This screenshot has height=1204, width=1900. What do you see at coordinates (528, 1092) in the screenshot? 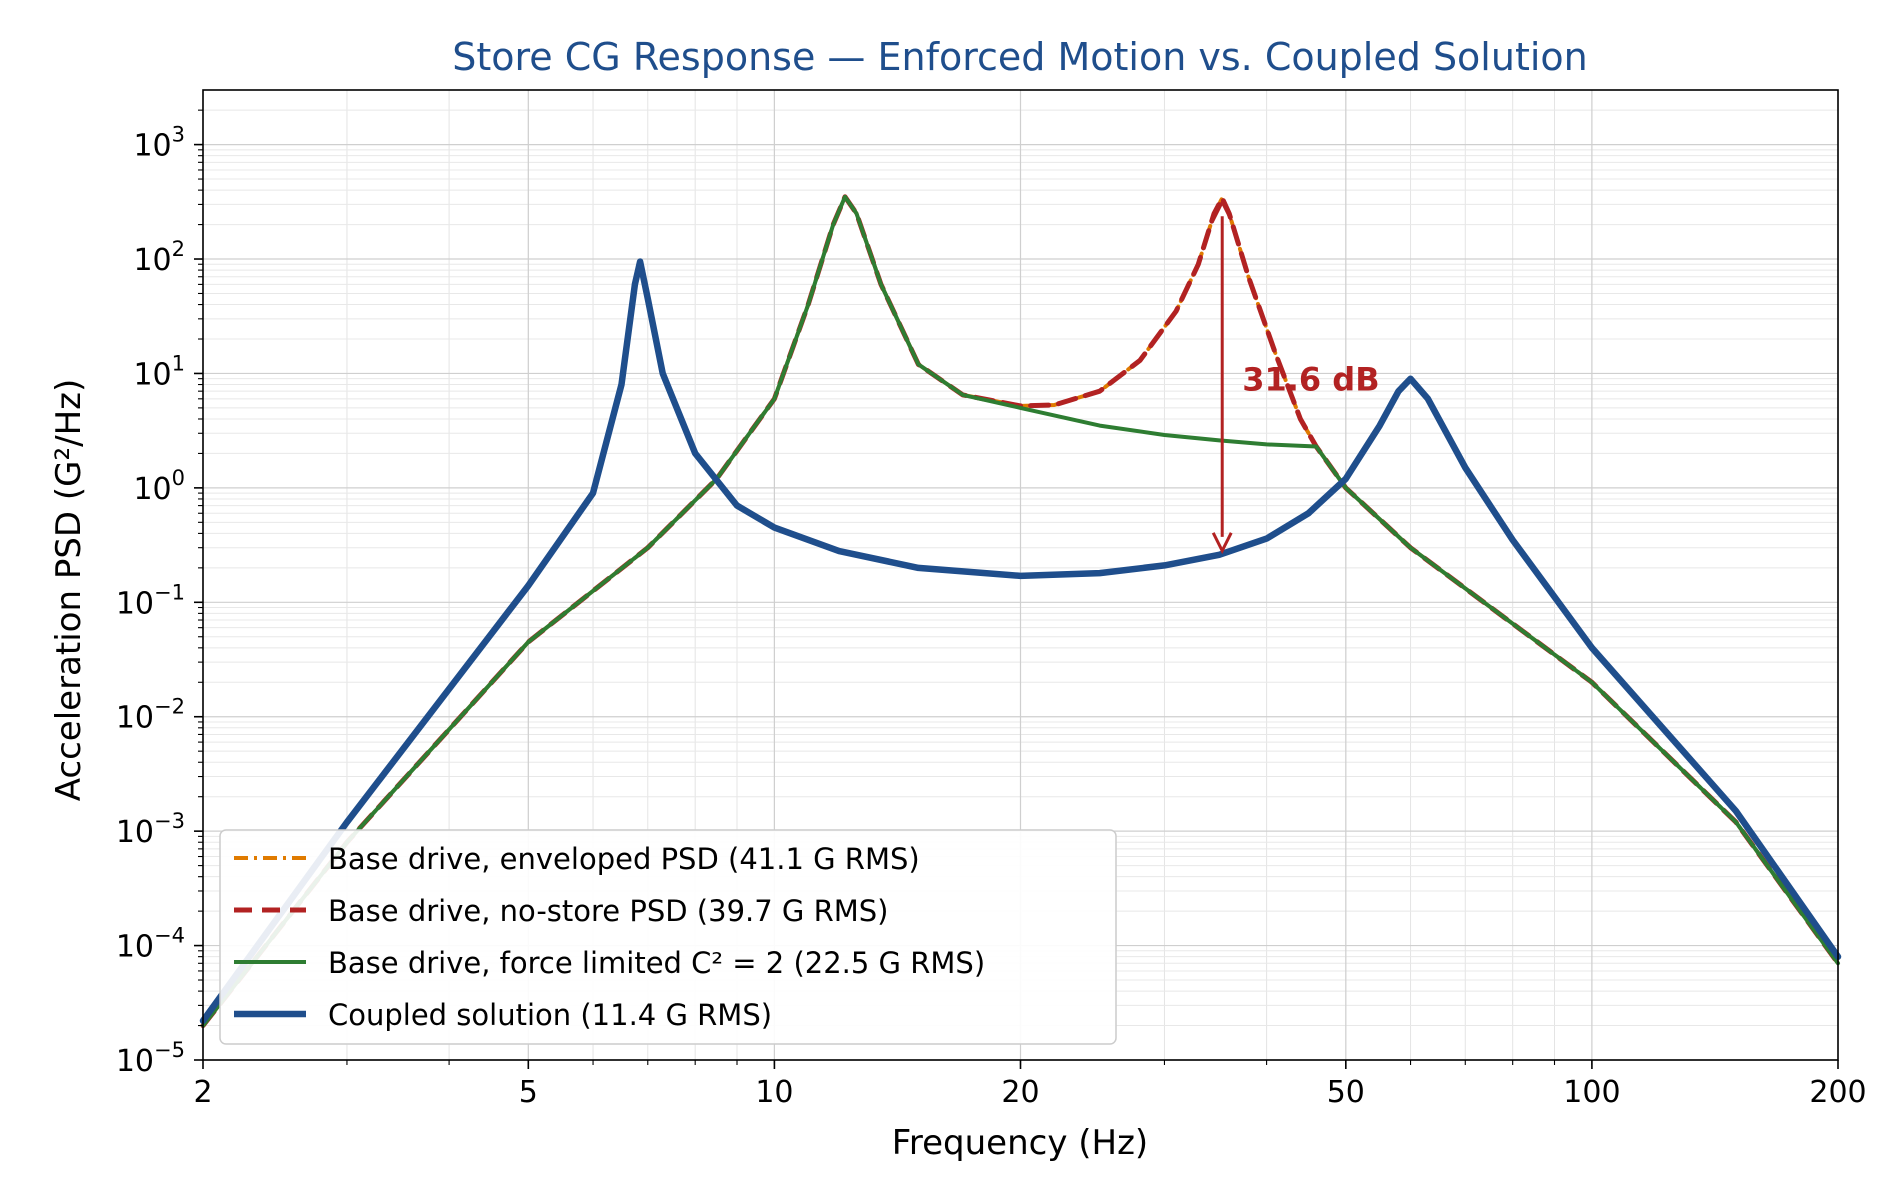
I see `x-tick-label: 5` at bounding box center [528, 1092].